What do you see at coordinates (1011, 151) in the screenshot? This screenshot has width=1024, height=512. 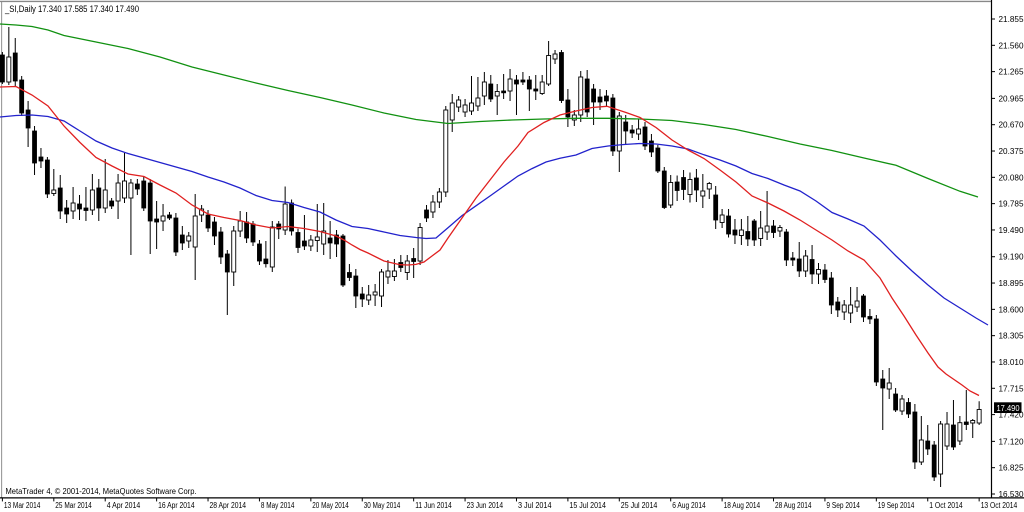 I see `svg-text: 20.375` at bounding box center [1011, 151].